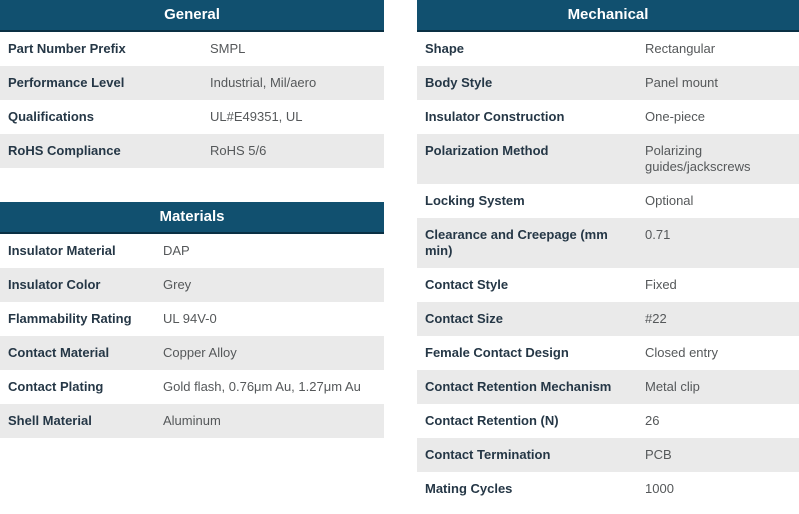 The width and height of the screenshot is (799, 514). I want to click on spec-label: Insulator Material, so click(62, 250).